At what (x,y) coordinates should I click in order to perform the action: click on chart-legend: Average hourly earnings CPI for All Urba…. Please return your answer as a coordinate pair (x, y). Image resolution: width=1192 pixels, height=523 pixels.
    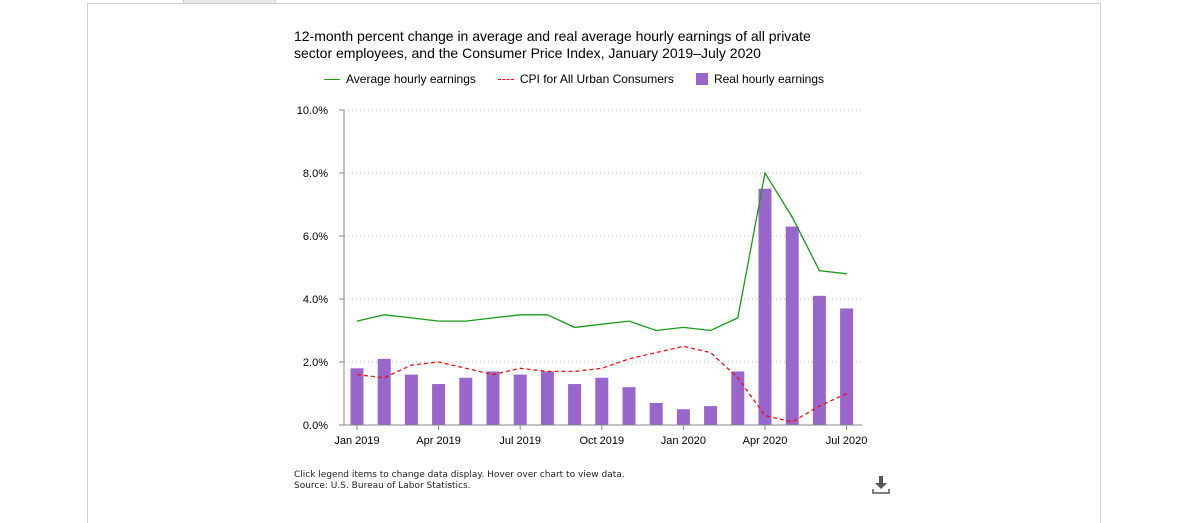
    Looking at the image, I should click on (585, 79).